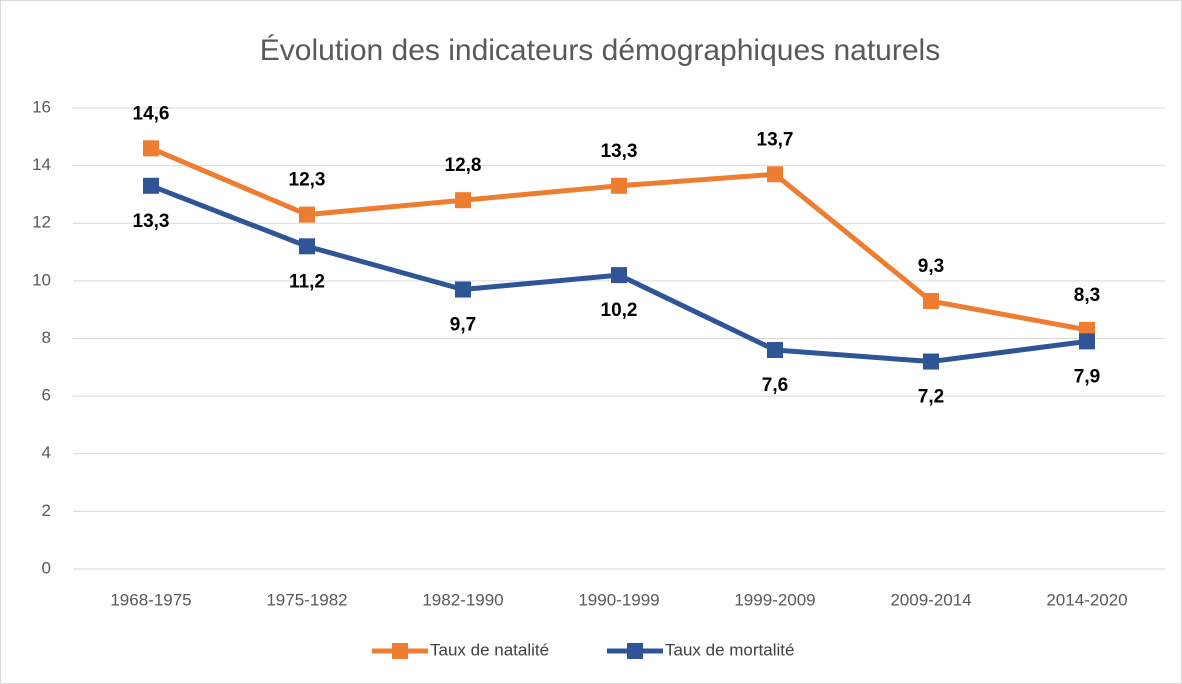 Image resolution: width=1182 pixels, height=684 pixels. I want to click on data-label: 7,2, so click(931, 397).